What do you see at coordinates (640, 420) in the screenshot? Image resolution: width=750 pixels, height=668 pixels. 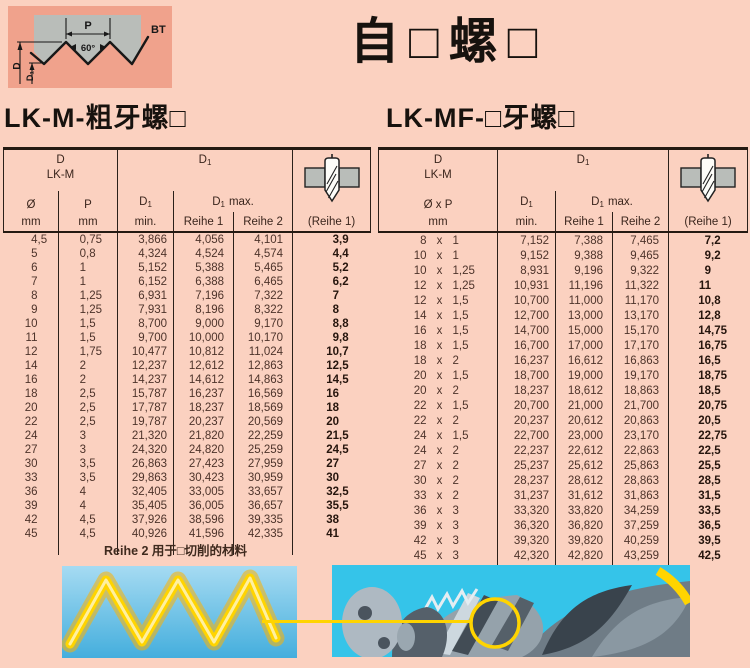 I see `cell: 20,863` at bounding box center [640, 420].